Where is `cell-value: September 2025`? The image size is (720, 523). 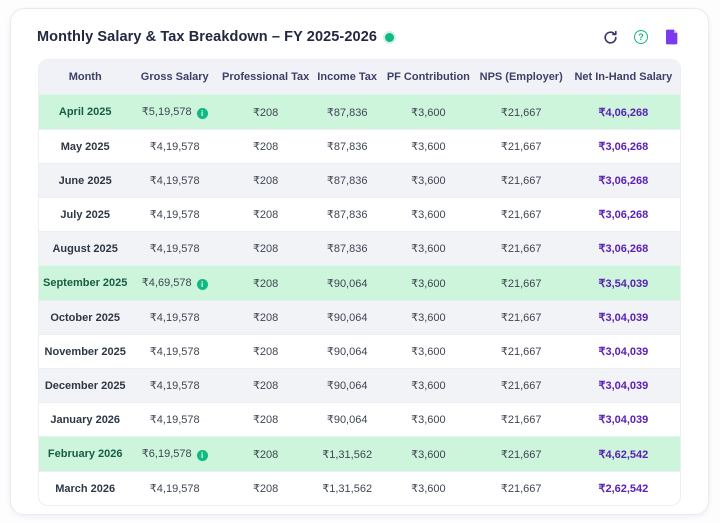
cell-value: September 2025 is located at coordinates (85, 283).